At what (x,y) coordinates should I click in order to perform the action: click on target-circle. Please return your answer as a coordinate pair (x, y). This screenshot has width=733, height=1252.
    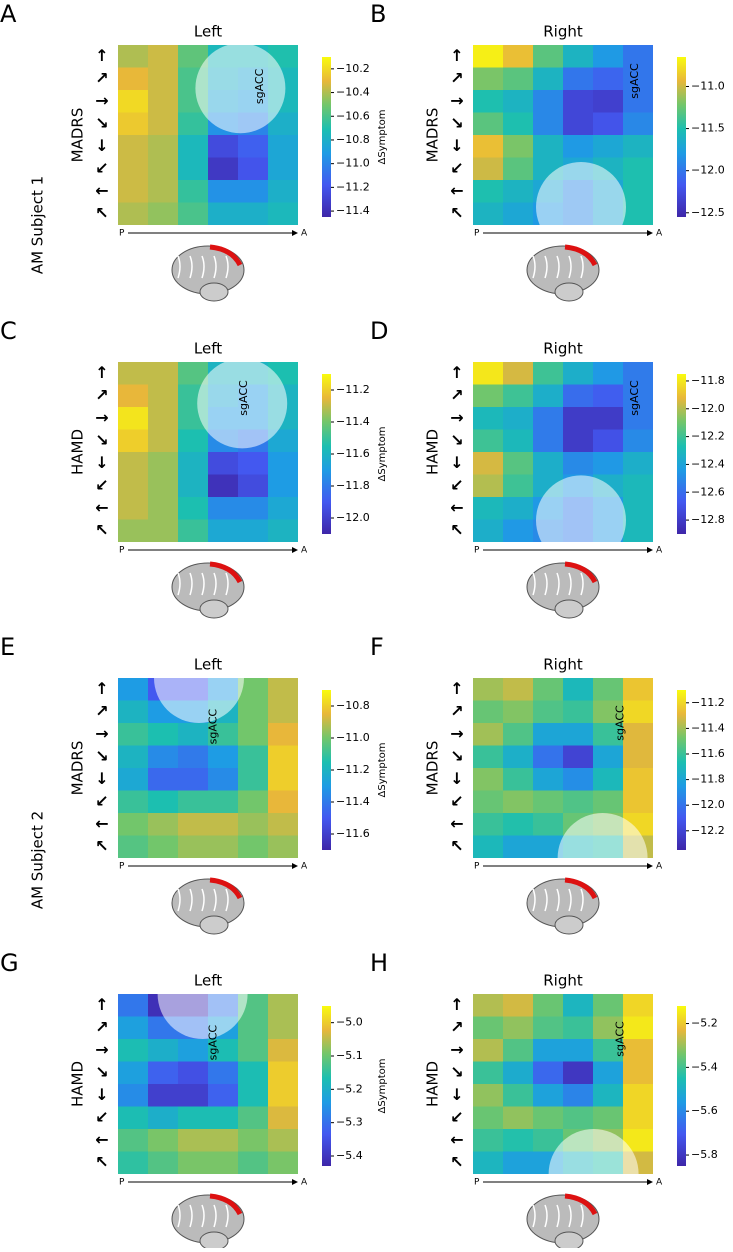
    Looking at the image, I should click on (240, 89).